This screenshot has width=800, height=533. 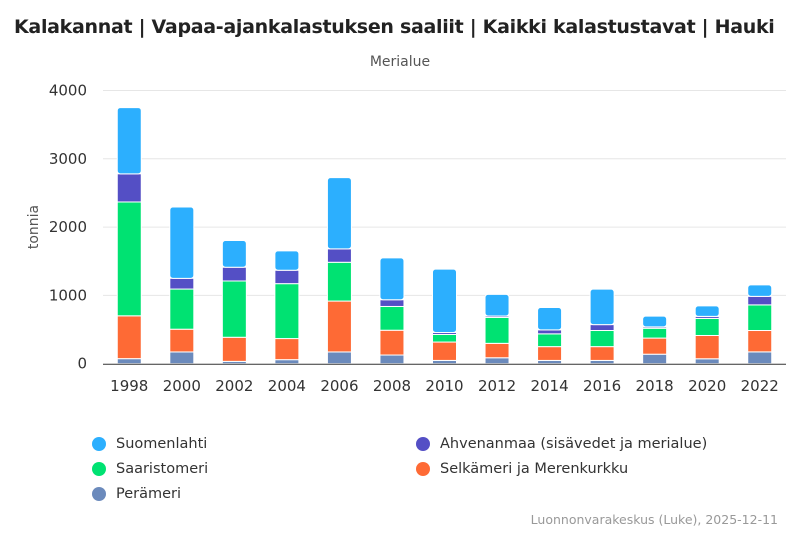 What do you see at coordinates (534, 469) in the screenshot?
I see `legend-label: Selkämeri ja Merenkurkku` at bounding box center [534, 469].